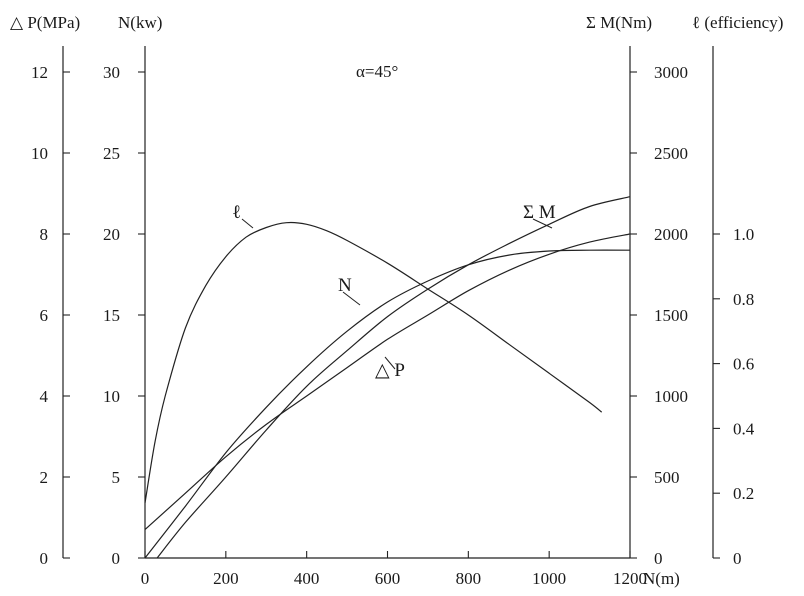  Describe the element at coordinates (145, 578) in the screenshot. I see `x-tick-label: 0` at that location.